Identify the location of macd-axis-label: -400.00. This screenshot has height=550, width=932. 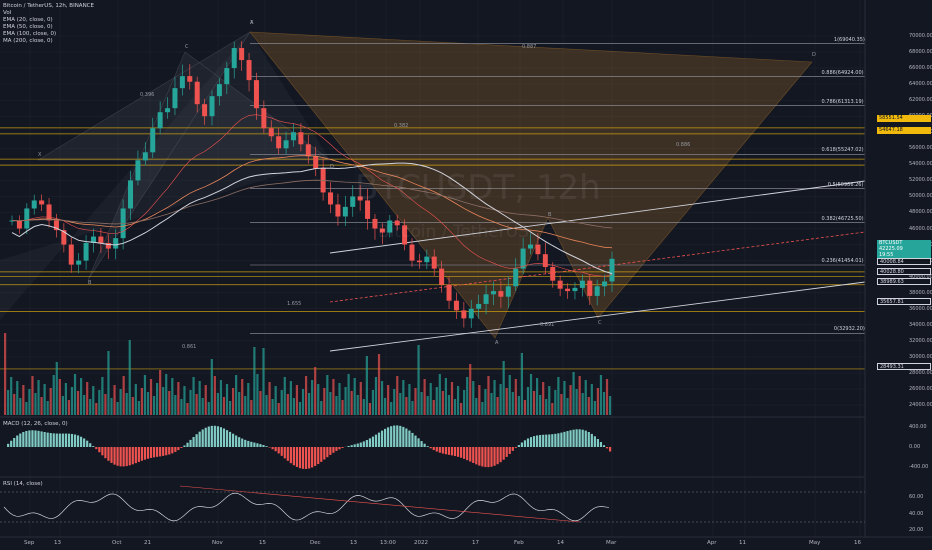
(919, 467).